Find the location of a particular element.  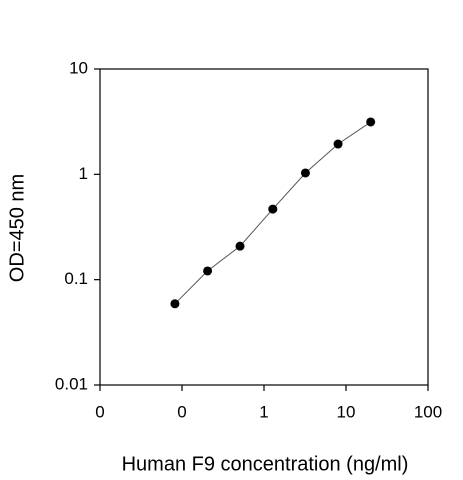

x-tick-label: 100 is located at coordinates (428, 411).